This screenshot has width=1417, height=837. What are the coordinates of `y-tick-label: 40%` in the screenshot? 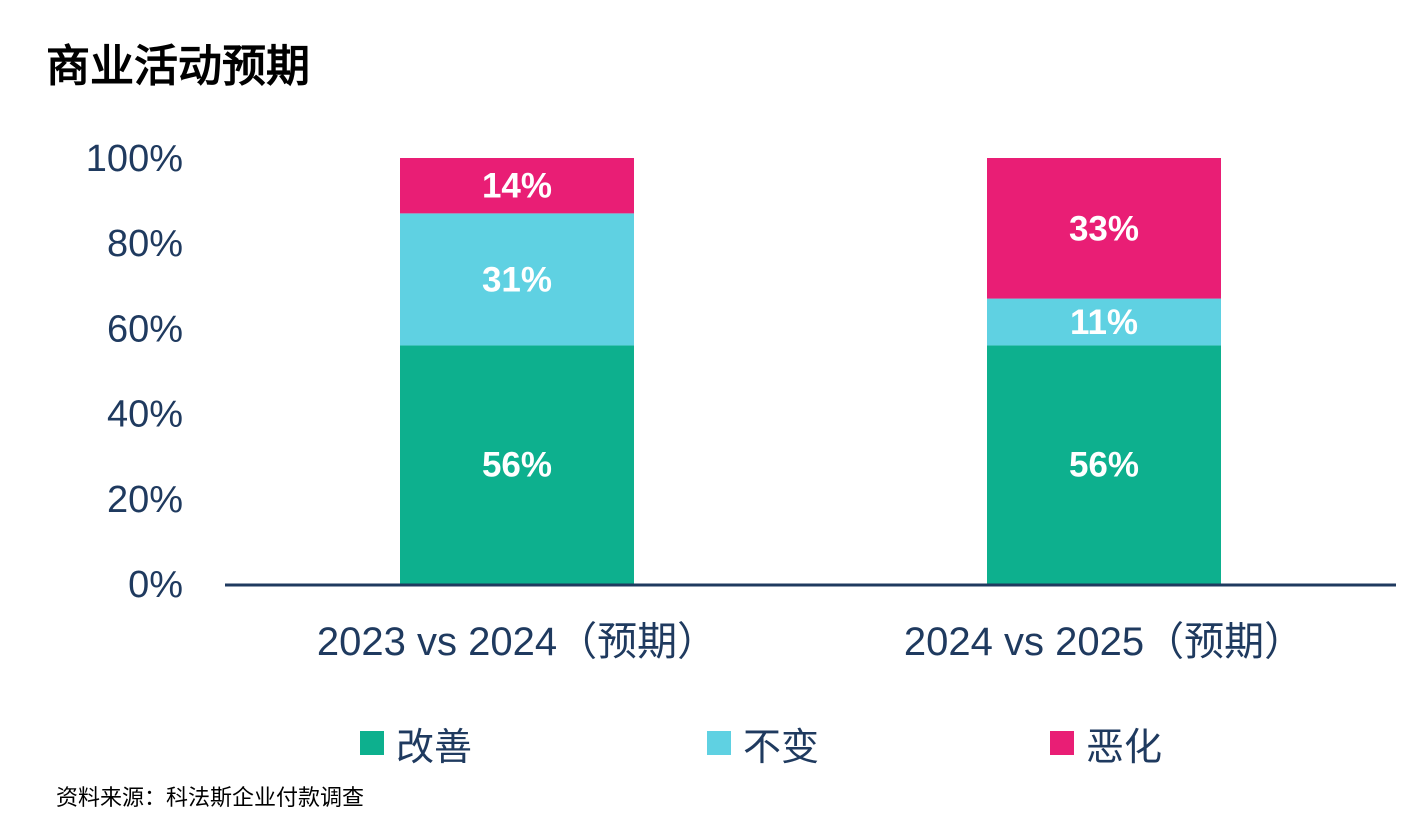 It's located at (145, 415).